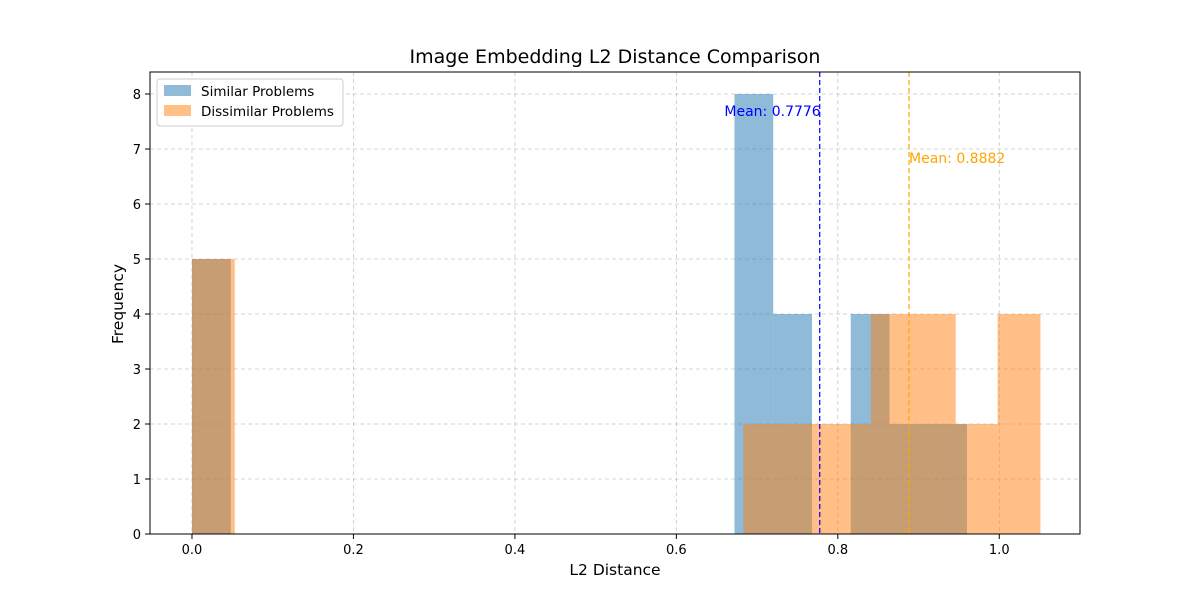 The width and height of the screenshot is (1200, 604). I want to click on x-axis-label: L2 Distance, so click(614, 570).